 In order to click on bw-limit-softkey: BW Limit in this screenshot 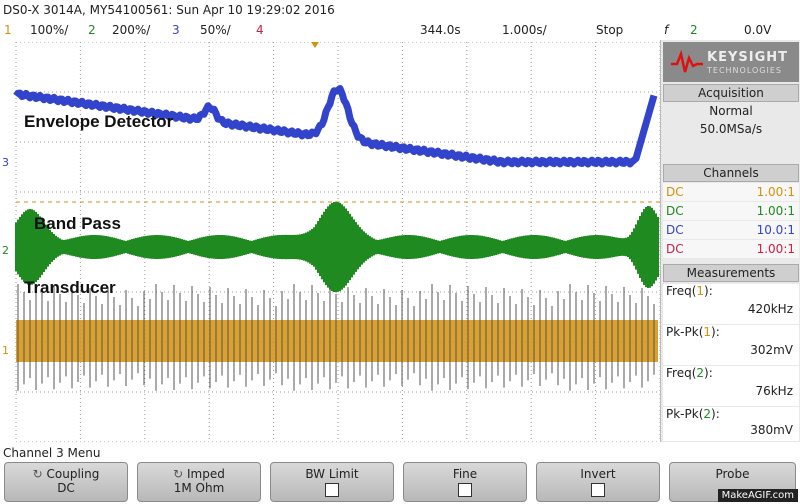, I will do `click(332, 482)`.